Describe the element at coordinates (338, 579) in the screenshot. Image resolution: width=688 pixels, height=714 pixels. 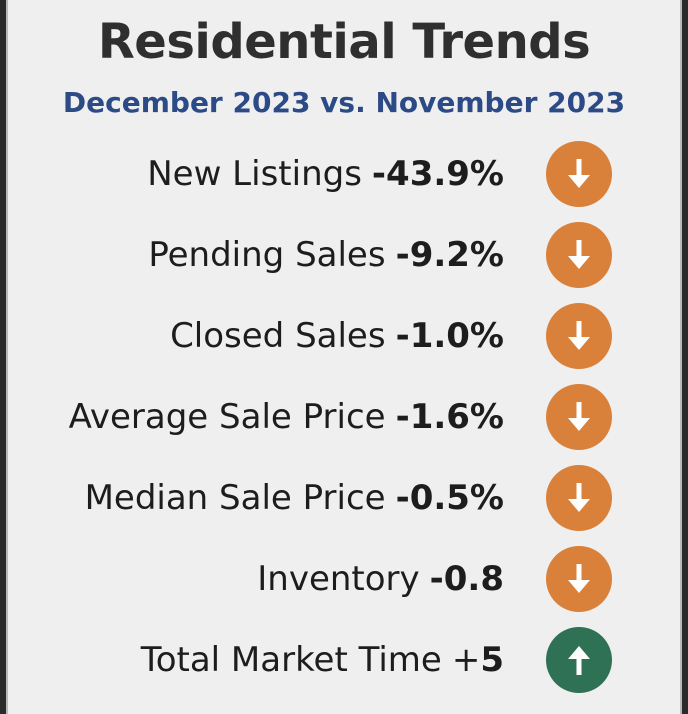
I see `metric-label: Inventory` at that location.